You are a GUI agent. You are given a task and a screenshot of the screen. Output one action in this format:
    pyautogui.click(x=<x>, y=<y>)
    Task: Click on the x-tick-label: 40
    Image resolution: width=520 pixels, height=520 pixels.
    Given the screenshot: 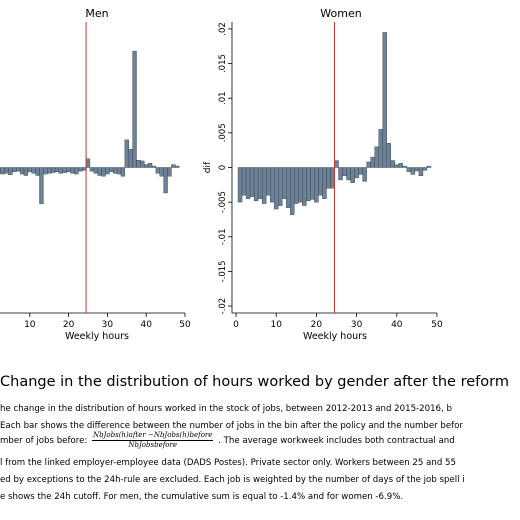 What is the action you would take?
    pyautogui.click(x=397, y=325)
    